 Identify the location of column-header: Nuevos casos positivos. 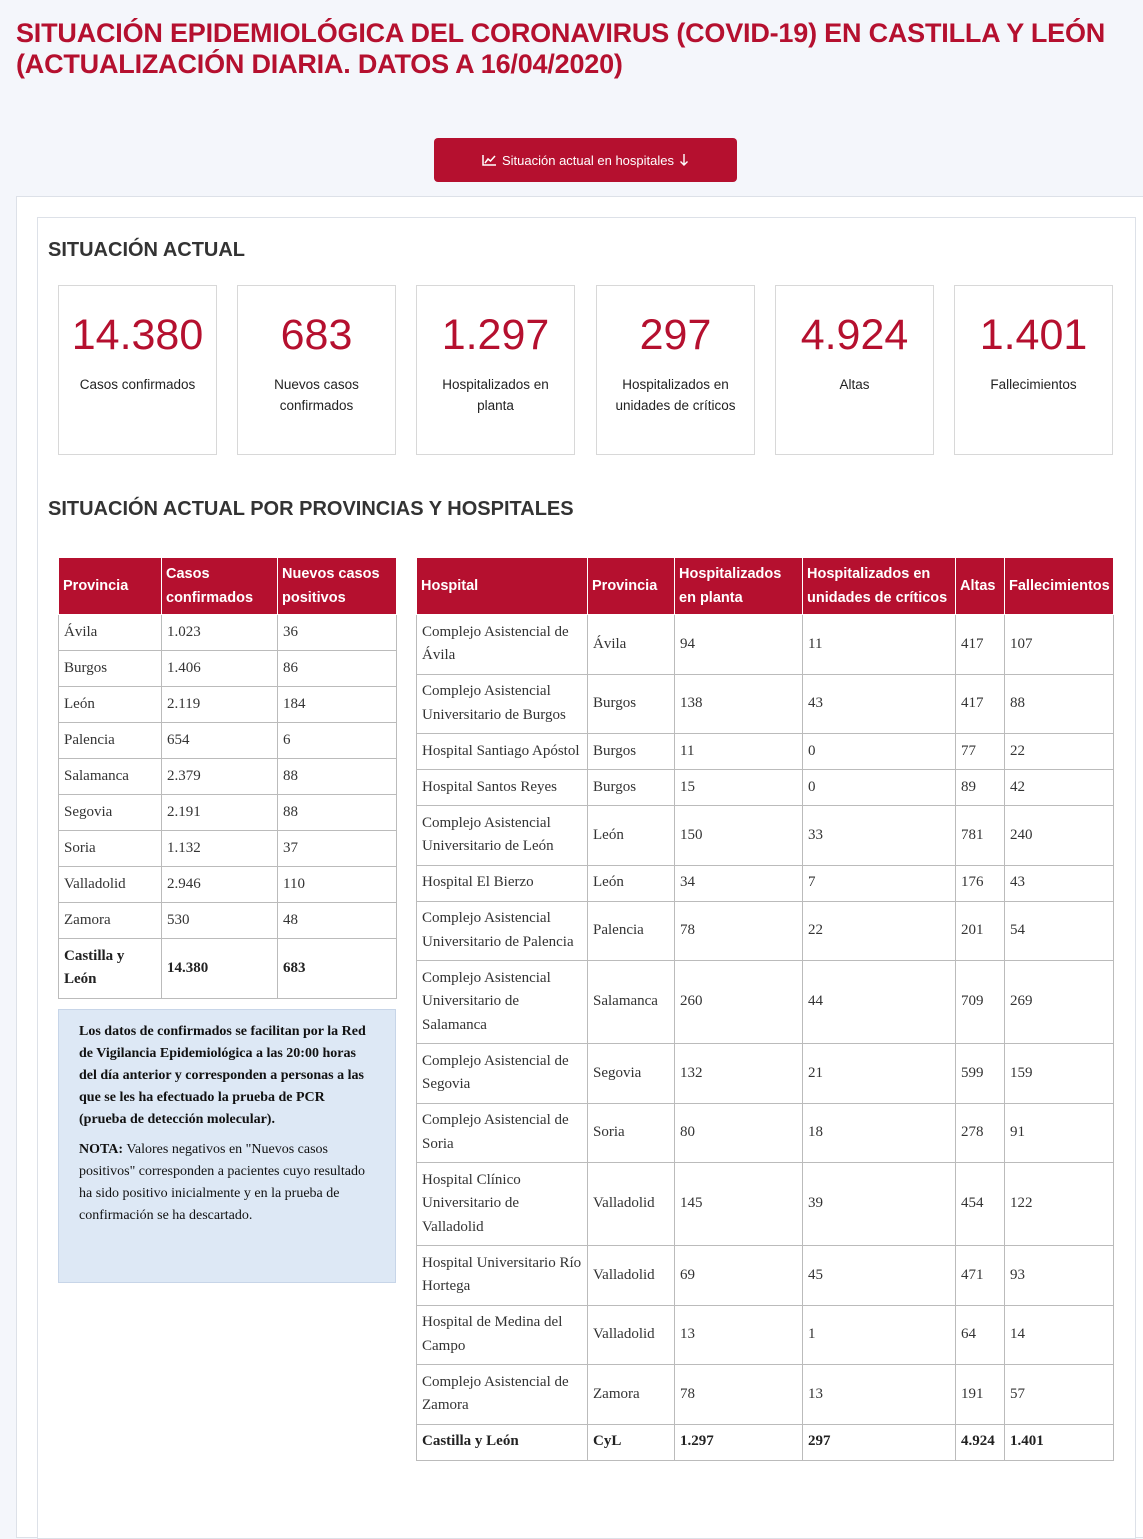
(337, 586).